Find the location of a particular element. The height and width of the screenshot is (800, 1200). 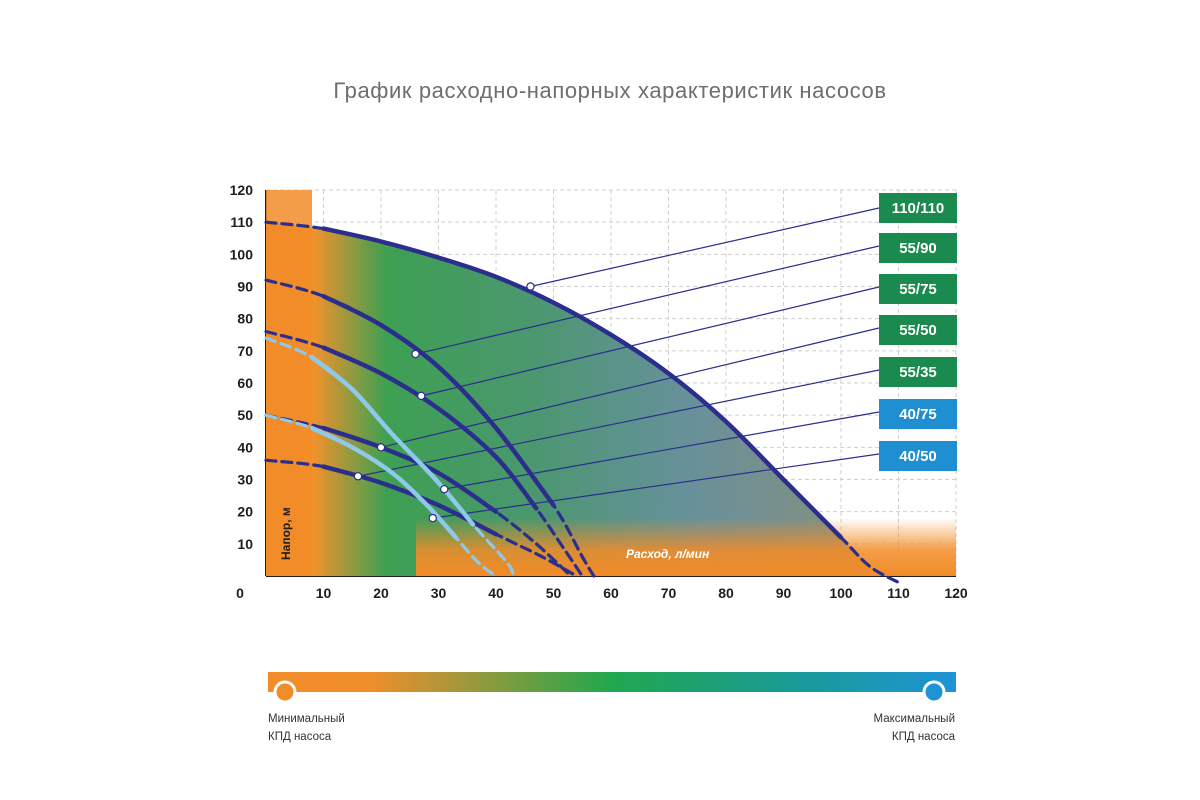

series-badge-label: 55/75 is located at coordinates (918, 289).